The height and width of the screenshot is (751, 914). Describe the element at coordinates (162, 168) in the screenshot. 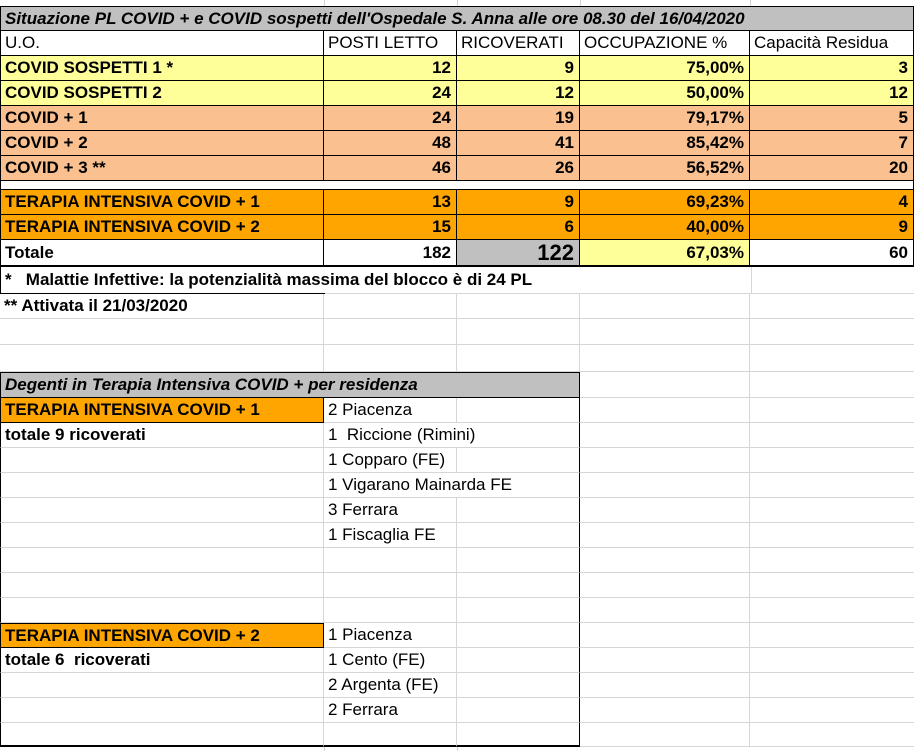

I see `cell-uo: COVID + 3 **` at that location.